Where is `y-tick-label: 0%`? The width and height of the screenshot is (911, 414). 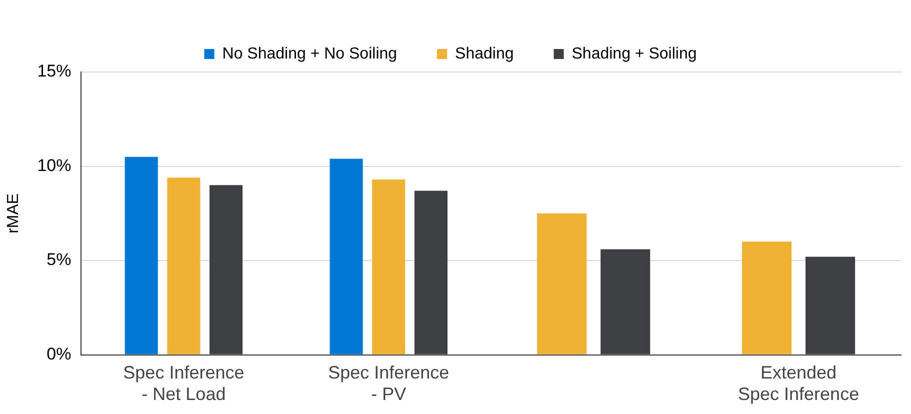
y-tick-label: 0% is located at coordinates (59, 354).